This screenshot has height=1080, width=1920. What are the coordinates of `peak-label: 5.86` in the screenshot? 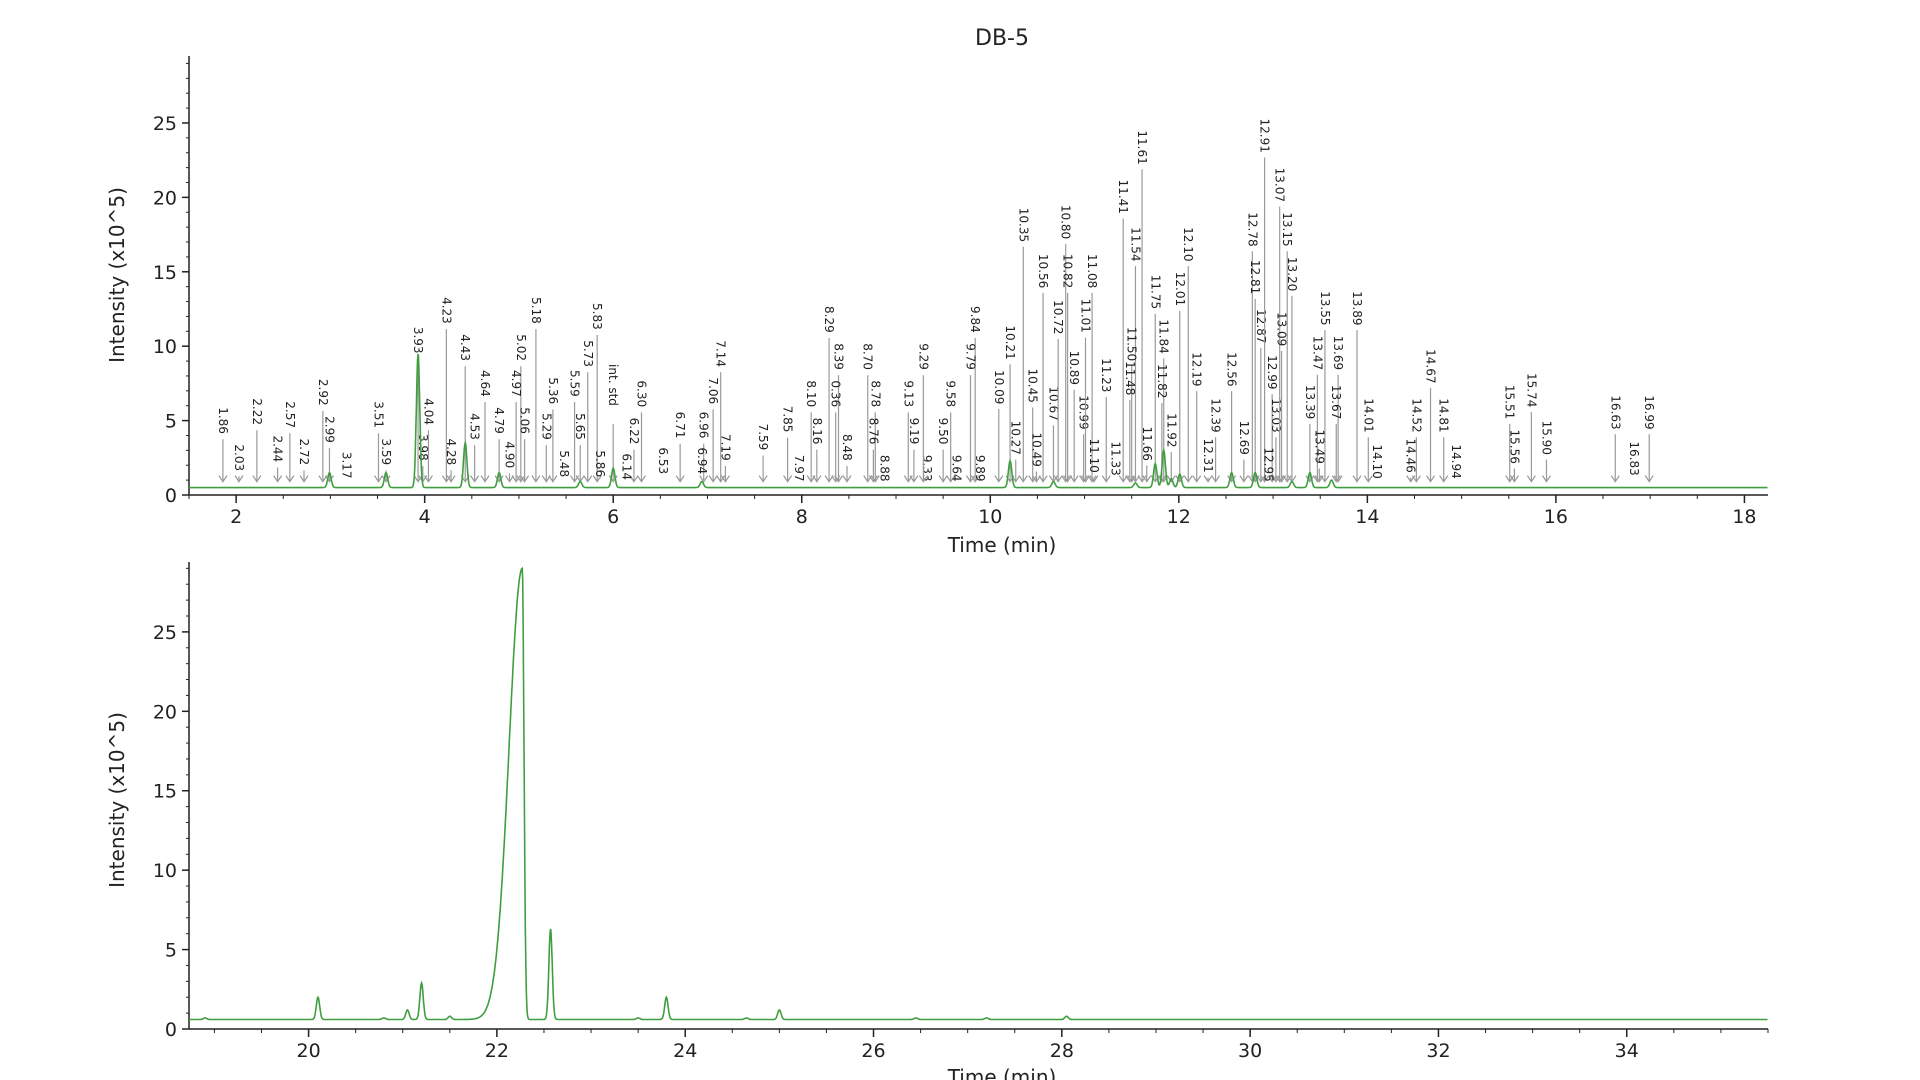 It's located at (600, 463).